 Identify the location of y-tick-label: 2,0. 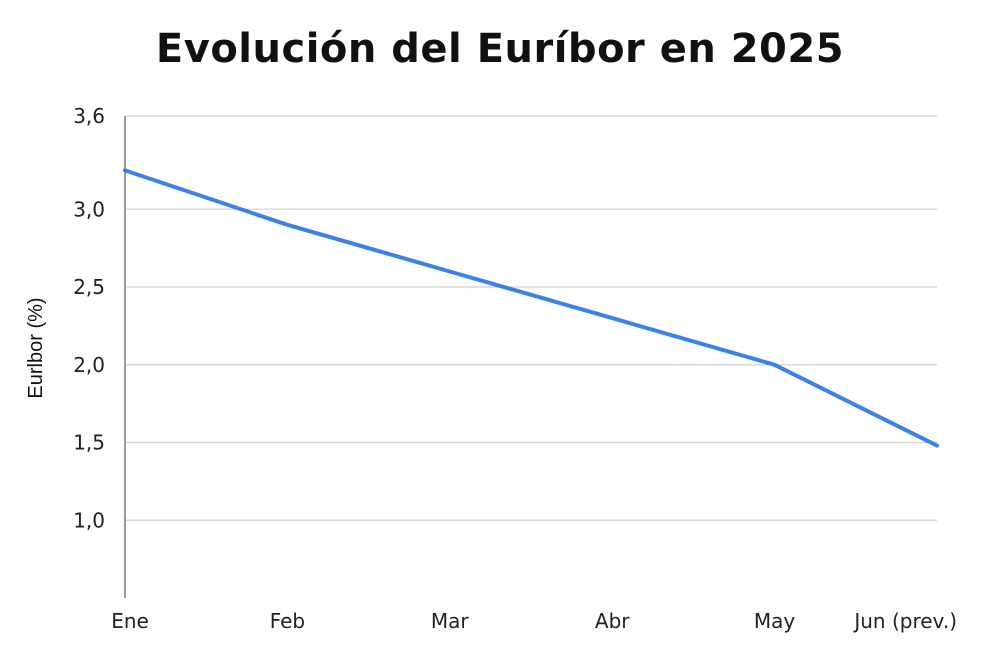
(89, 365).